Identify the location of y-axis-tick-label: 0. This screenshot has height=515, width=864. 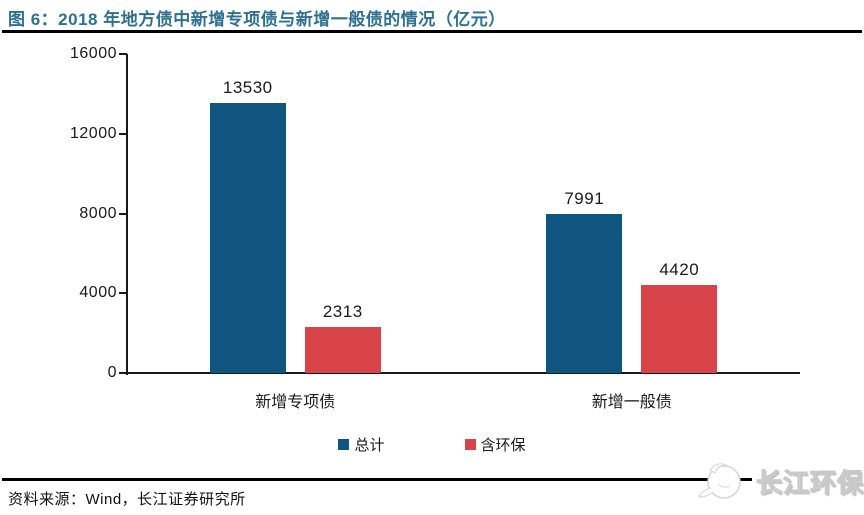
(112, 372).